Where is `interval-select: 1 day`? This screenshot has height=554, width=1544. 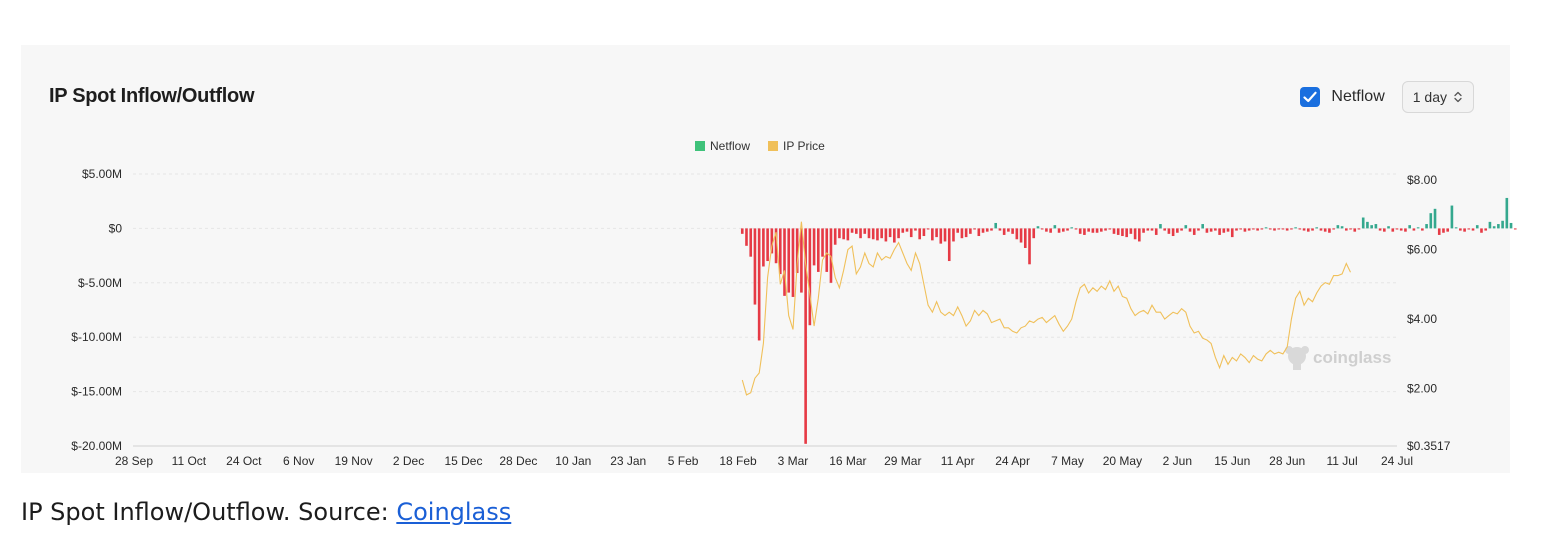
interval-select: 1 day is located at coordinates (1437, 97).